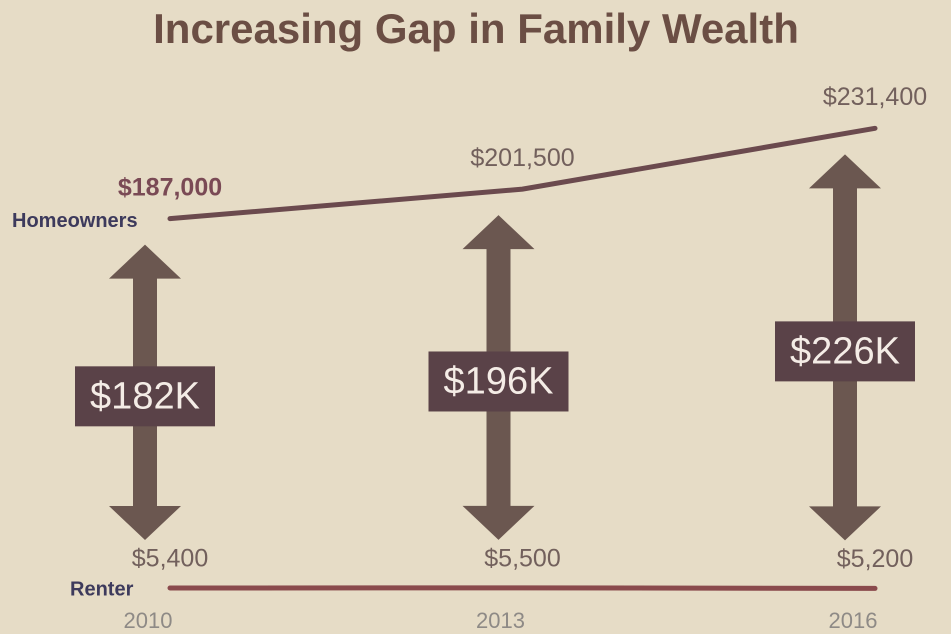  I want to click on value-label: $201,500, so click(522, 158).